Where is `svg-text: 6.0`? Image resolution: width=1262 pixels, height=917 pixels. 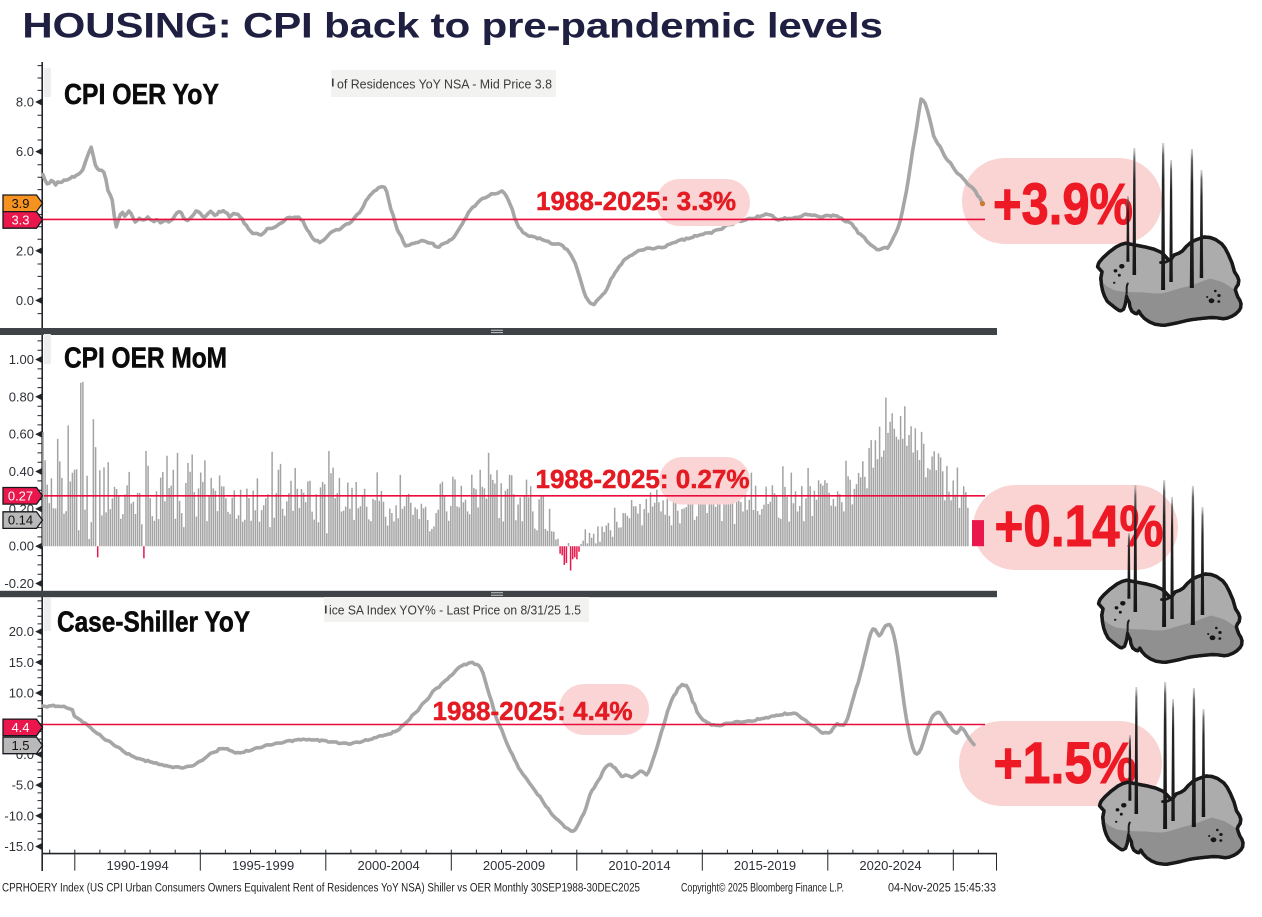 svg-text: 6.0 is located at coordinates (25, 151).